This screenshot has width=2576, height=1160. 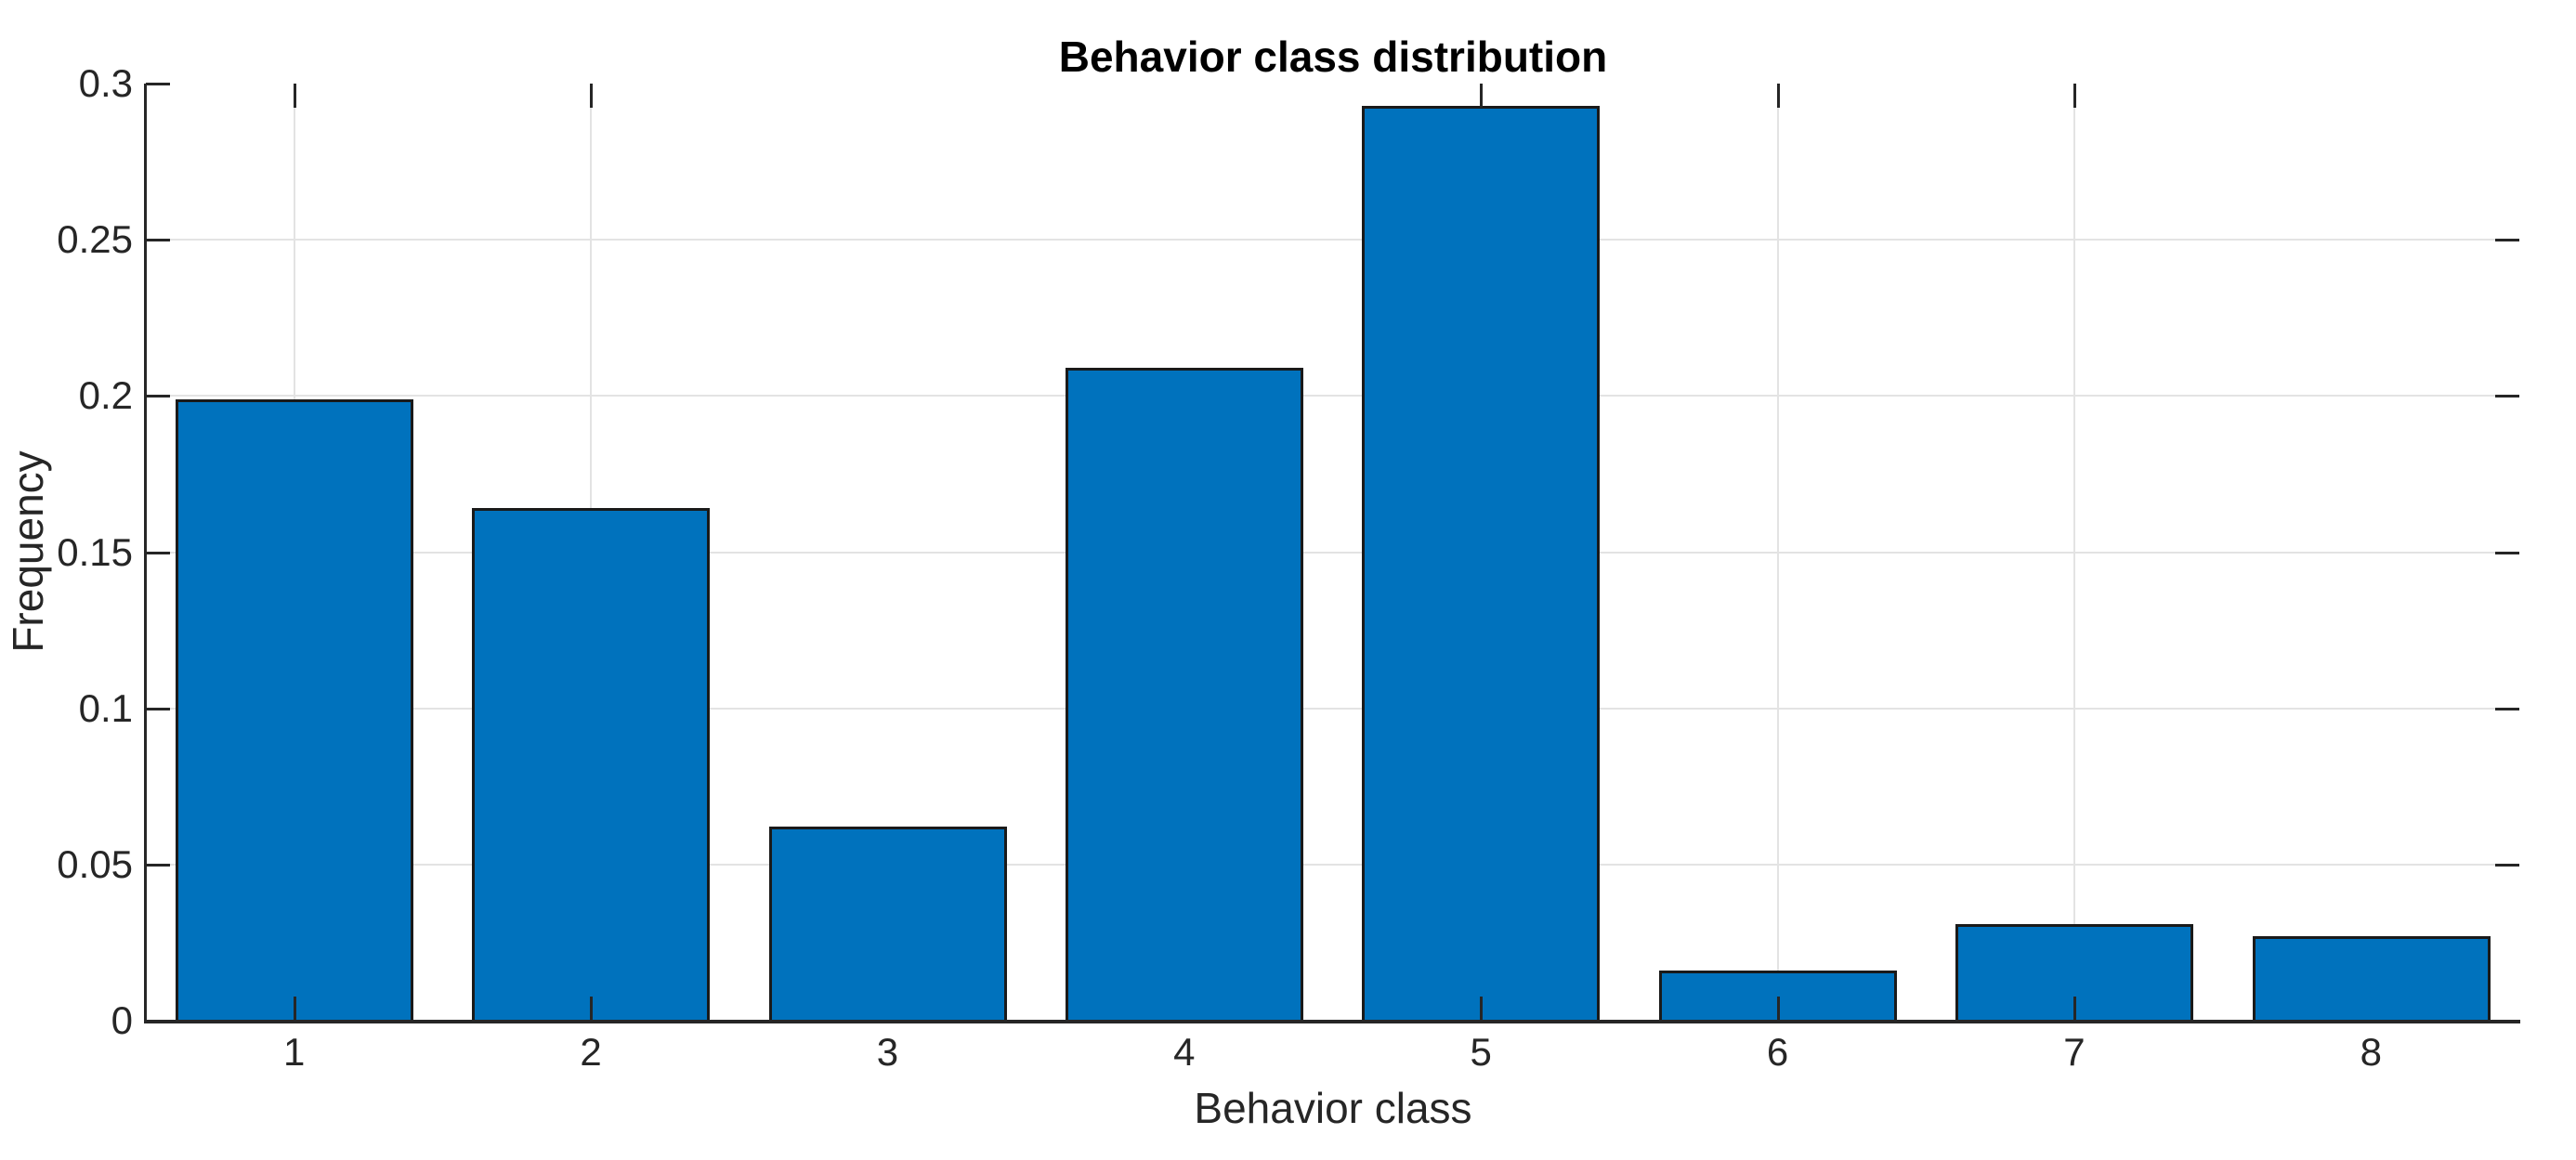 I want to click on x-tick-label: 1, so click(x=294, y=1052).